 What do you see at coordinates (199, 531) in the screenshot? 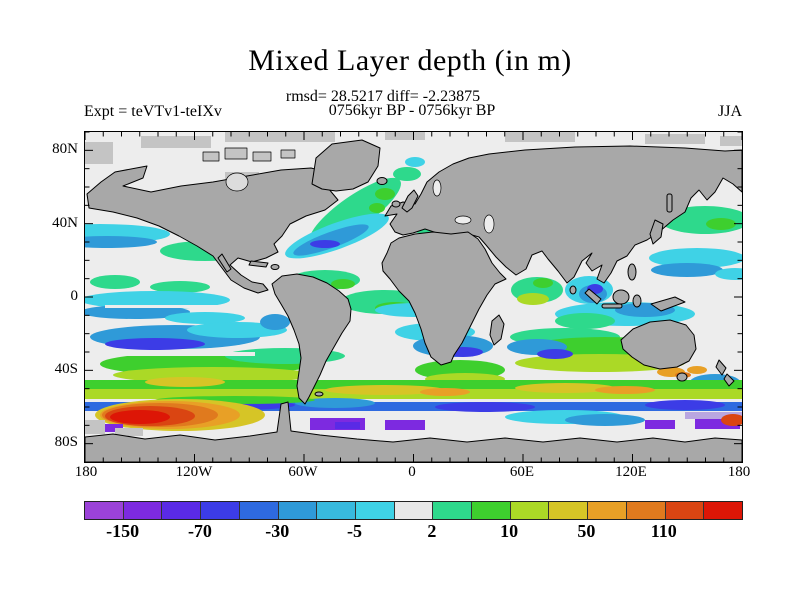
I see `colorbar-tick-label: -70` at bounding box center [199, 531].